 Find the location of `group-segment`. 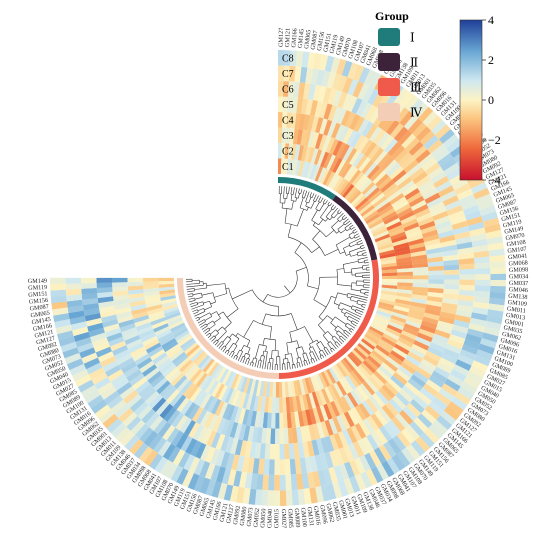

group-segment is located at coordinates (355, 228).